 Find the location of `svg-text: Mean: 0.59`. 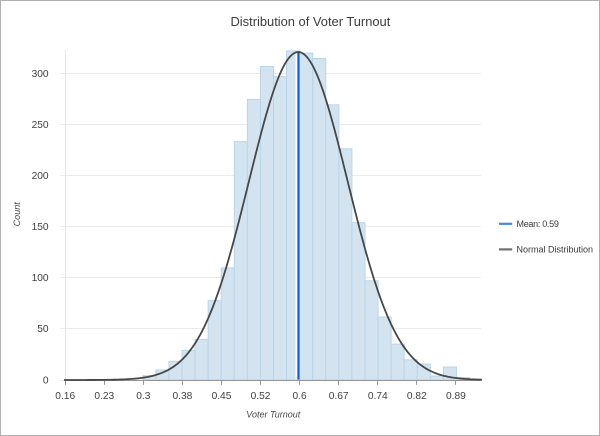

svg-text: Mean: 0.59 is located at coordinates (538, 224).